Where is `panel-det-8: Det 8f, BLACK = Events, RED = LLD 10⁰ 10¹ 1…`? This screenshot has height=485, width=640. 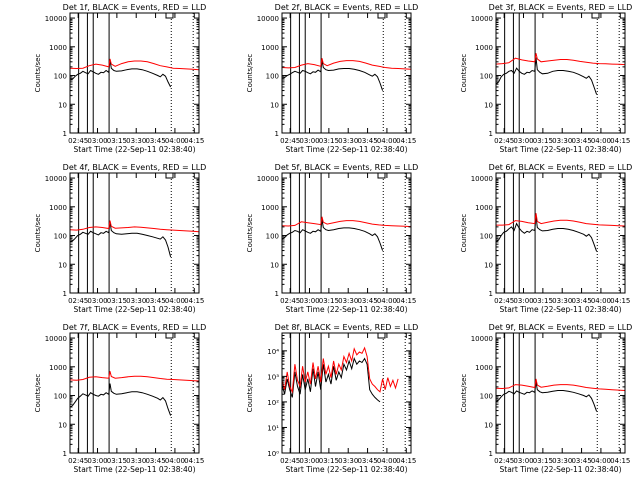 panel-det-8: Det 8f, BLACK = Events, RED = LLD 10⁰ 10¹ 1… is located at coordinates (332, 398).